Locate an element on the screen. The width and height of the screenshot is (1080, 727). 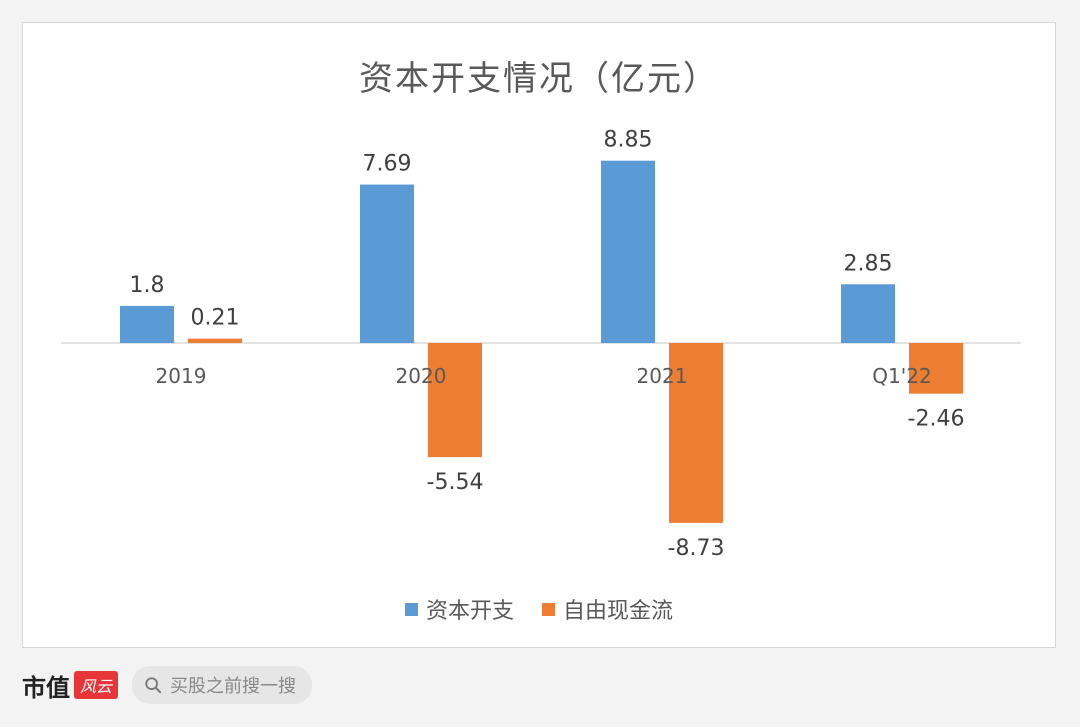
category-label-1: 2020 is located at coordinates (421, 376).